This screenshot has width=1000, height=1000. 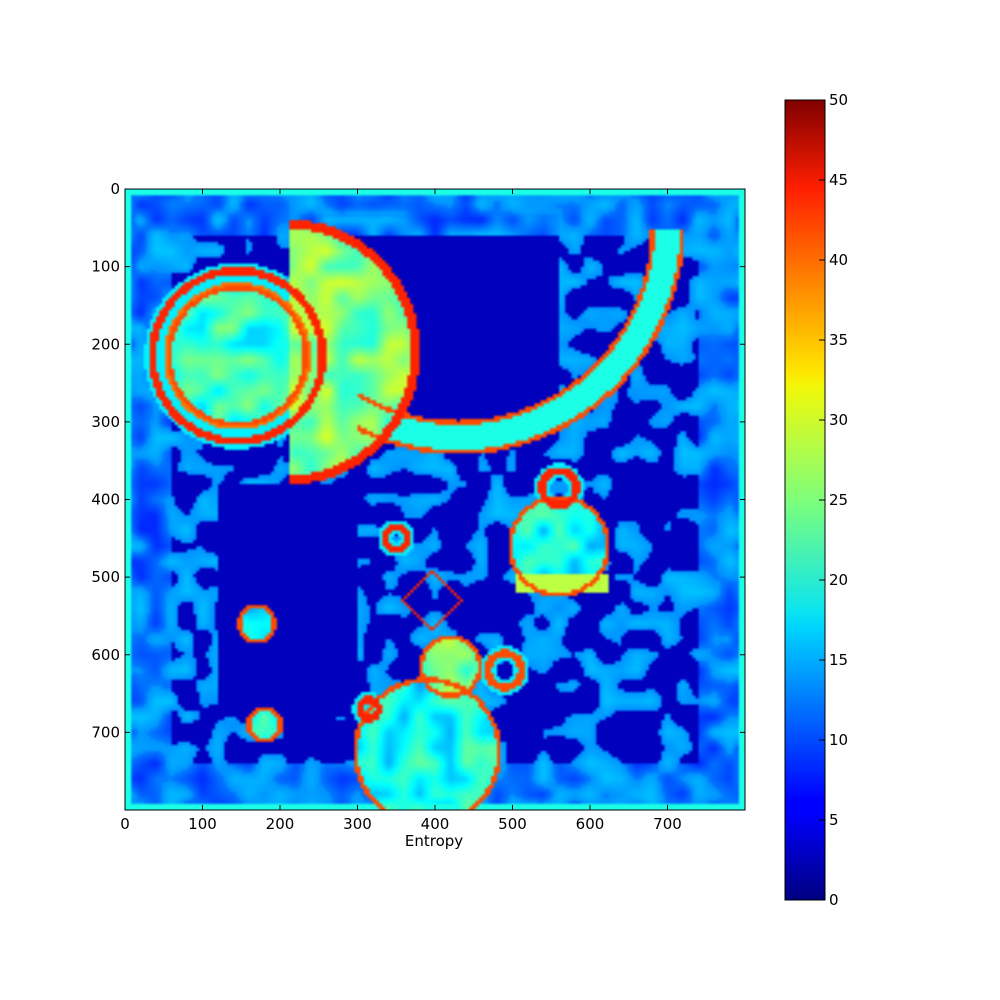 What do you see at coordinates (357, 824) in the screenshot?
I see `x-tick-label: 300` at bounding box center [357, 824].